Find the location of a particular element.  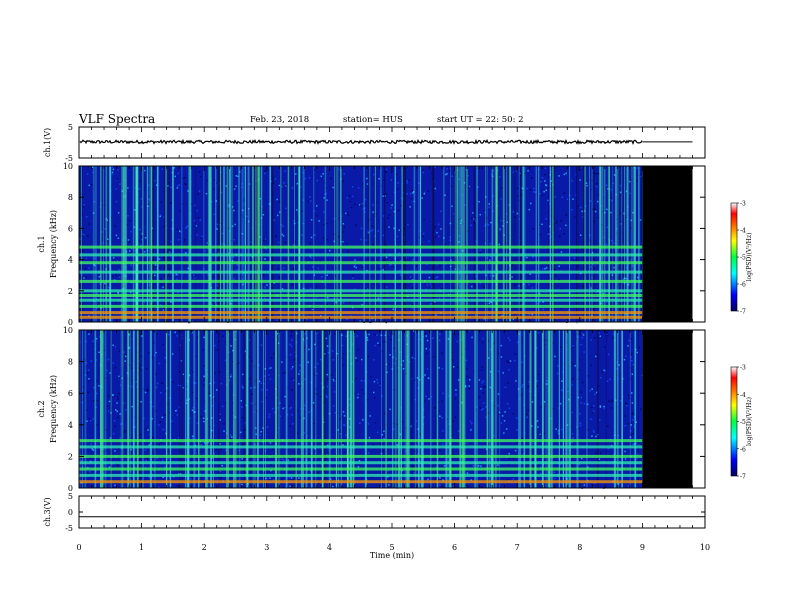

y-tick-label: 0 is located at coordinates (70, 322).